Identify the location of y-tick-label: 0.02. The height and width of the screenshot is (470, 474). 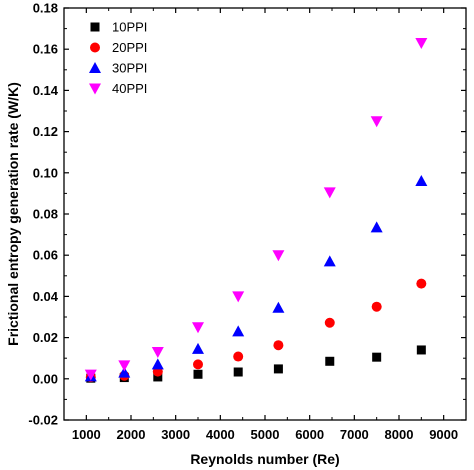
(45, 337).